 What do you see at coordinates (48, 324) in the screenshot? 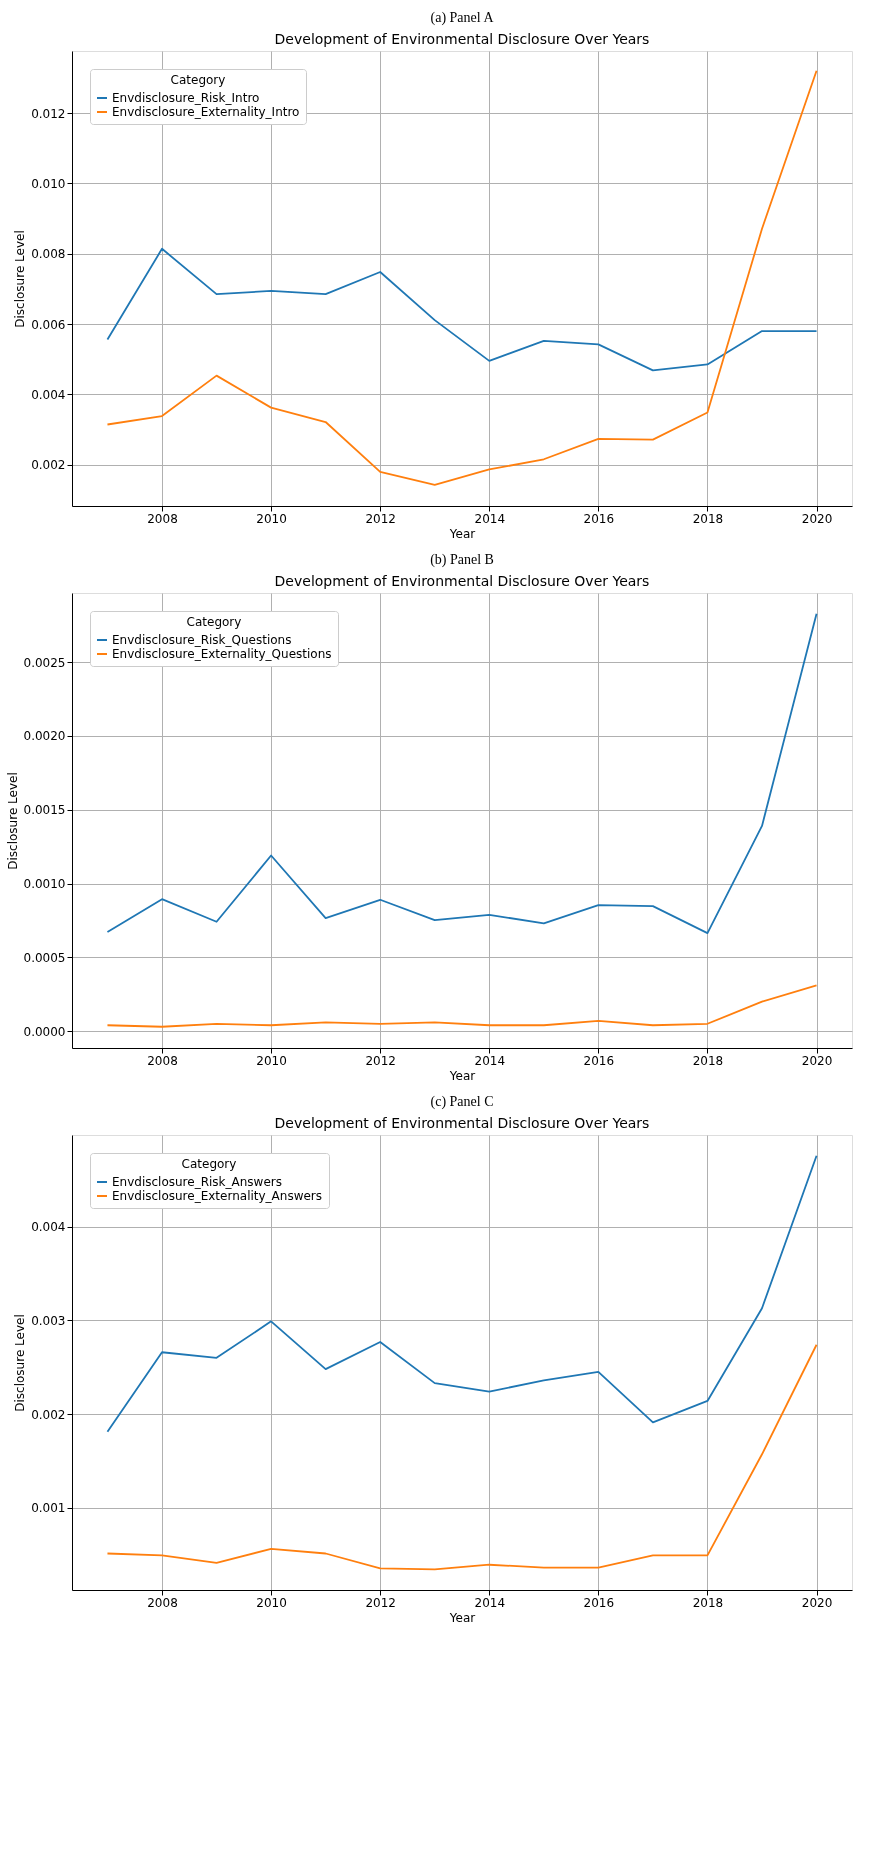
I see `y-tick-label: 0.006` at bounding box center [48, 324].